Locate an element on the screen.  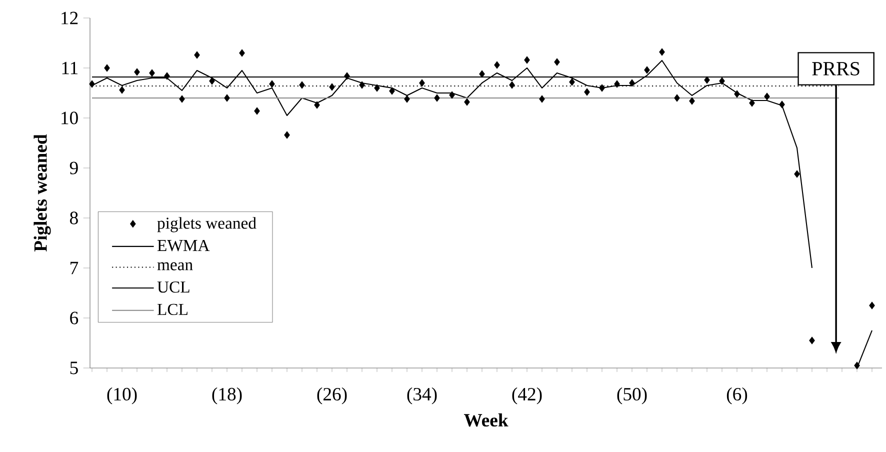
y-axis-title: Piglets weaned is located at coordinates (42, 193).